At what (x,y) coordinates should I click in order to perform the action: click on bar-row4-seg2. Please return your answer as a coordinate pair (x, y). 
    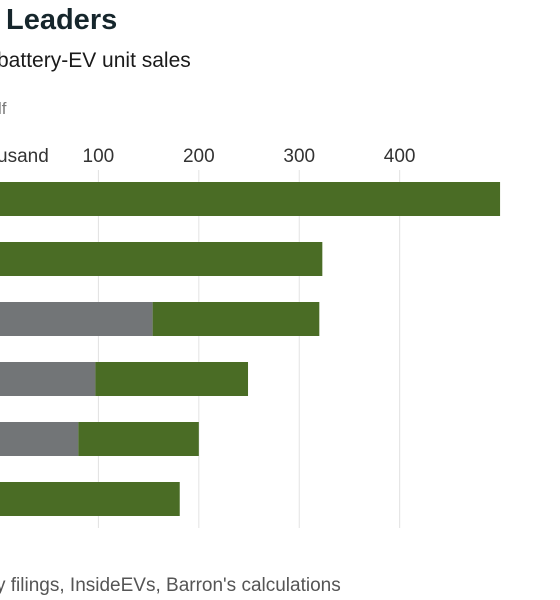
    Looking at the image, I should click on (172, 379).